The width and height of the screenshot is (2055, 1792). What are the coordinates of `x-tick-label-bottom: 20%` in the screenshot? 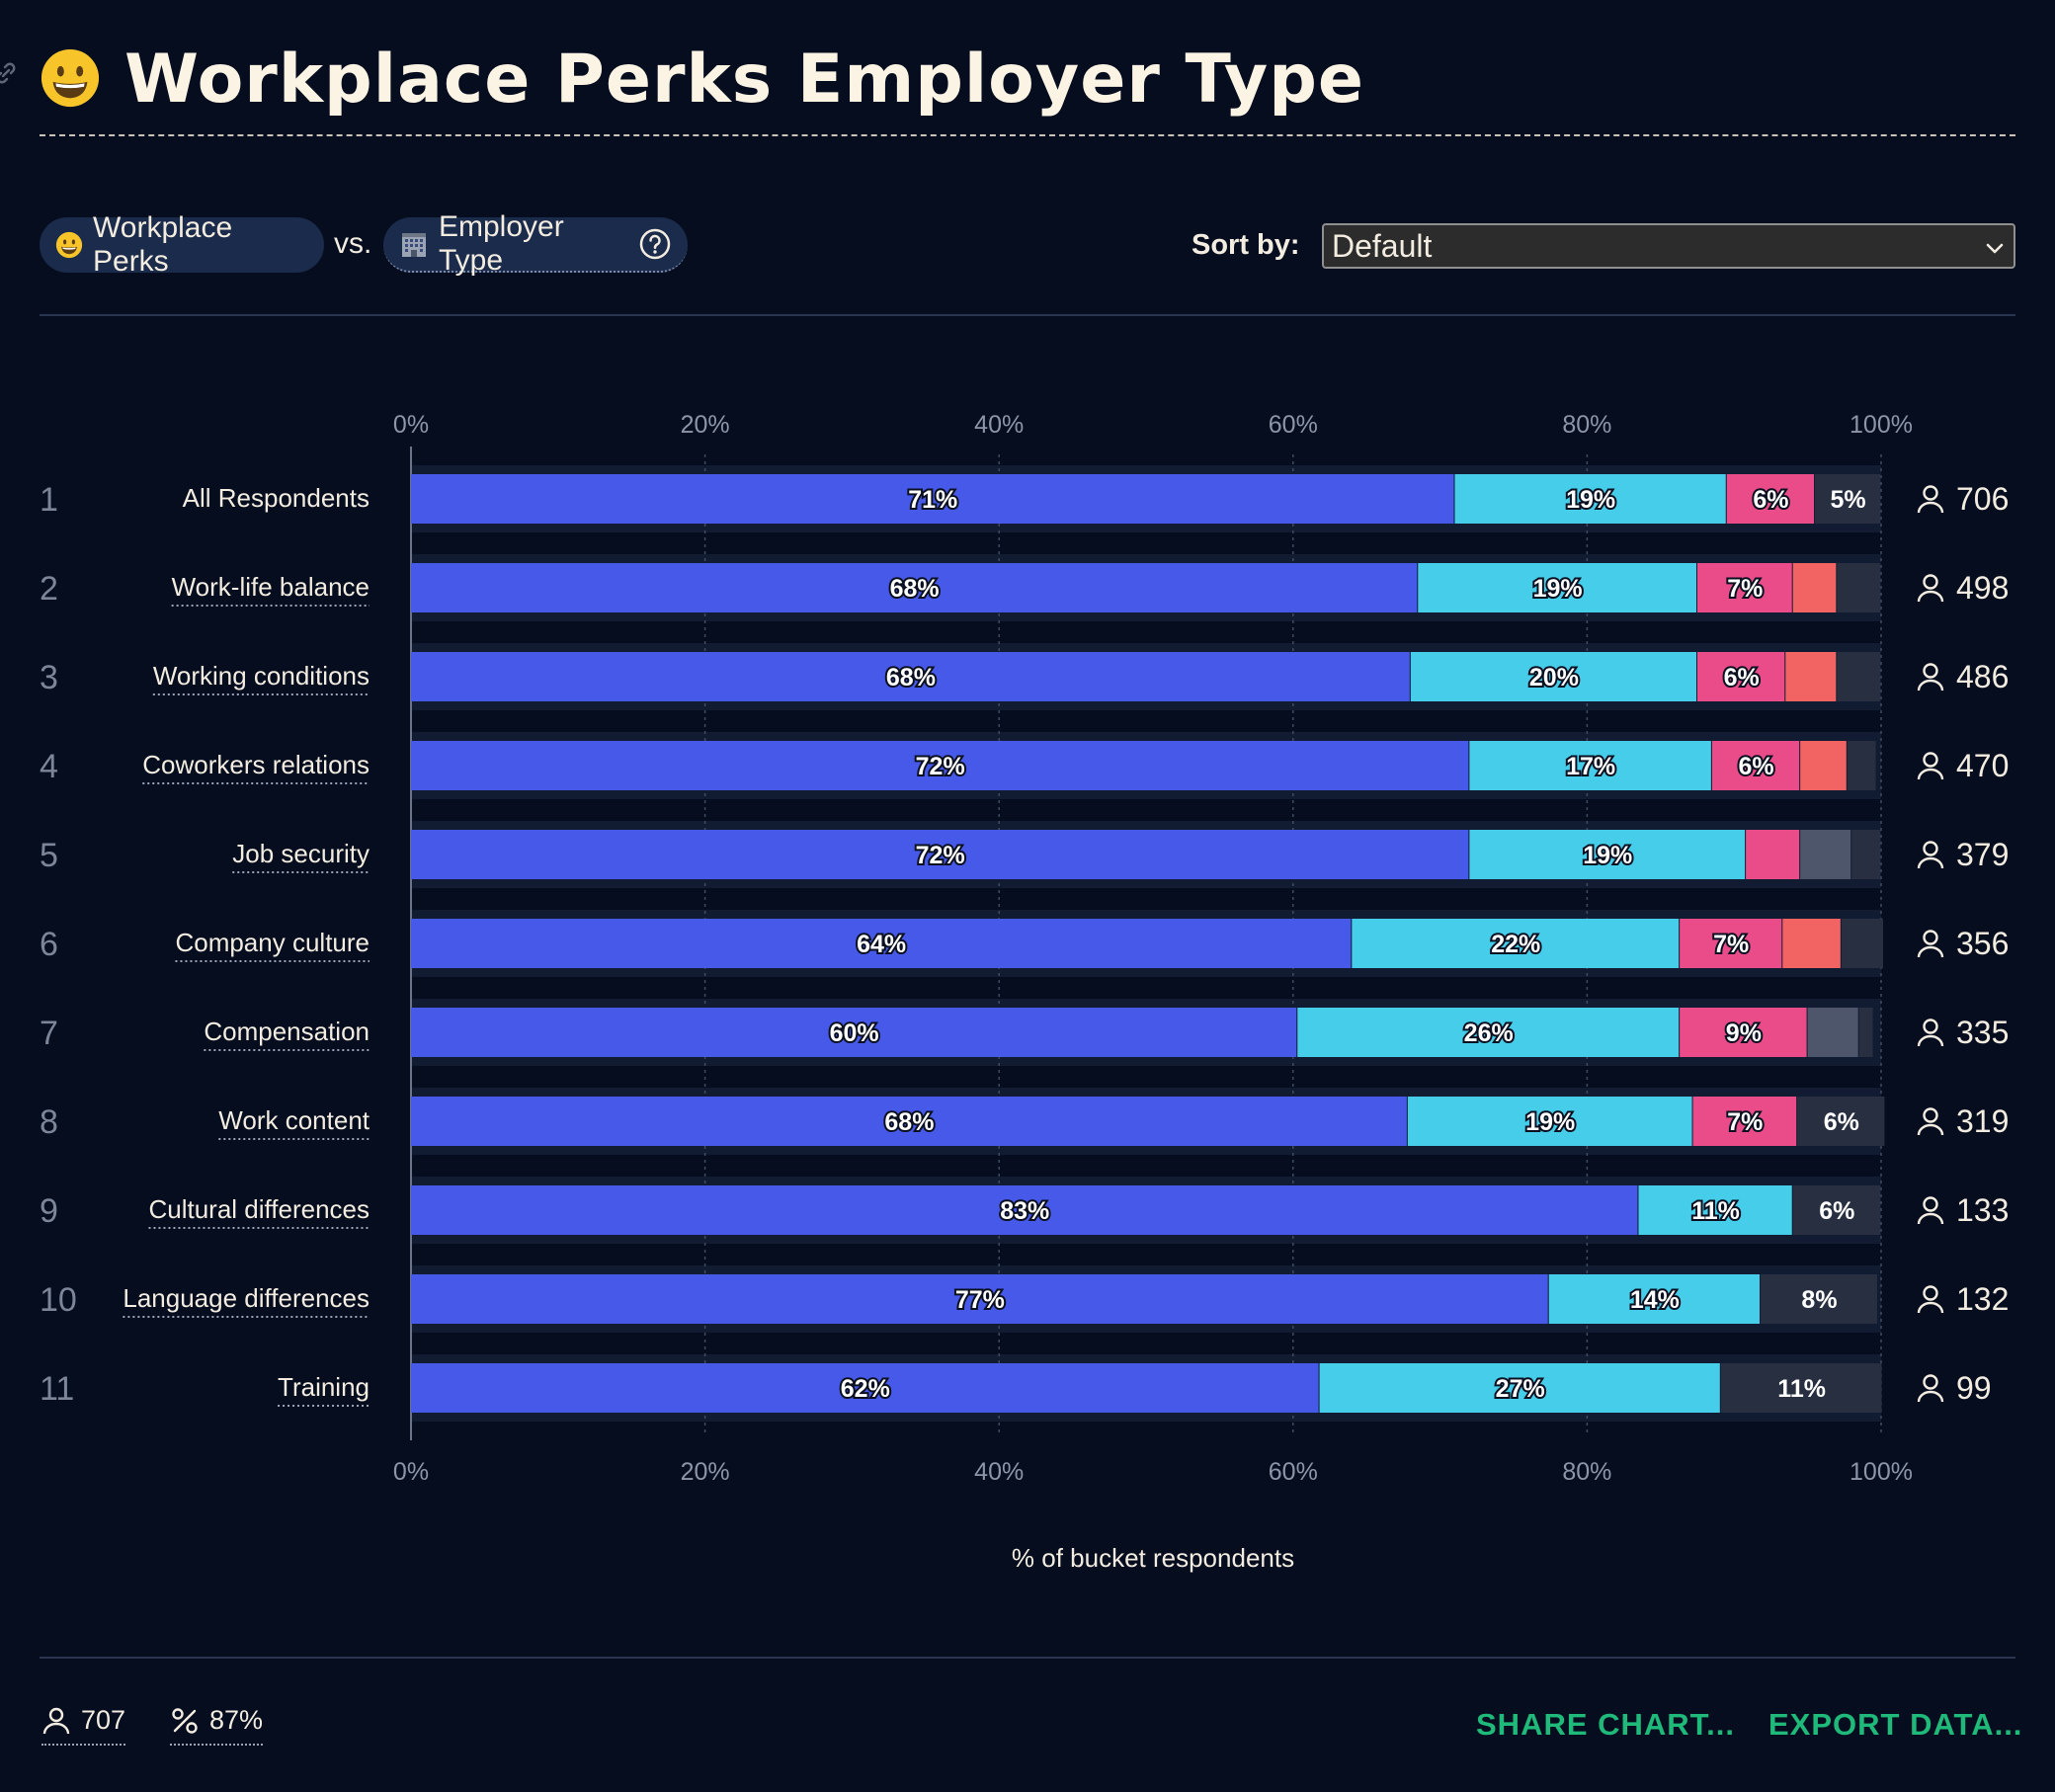 It's located at (706, 1472).